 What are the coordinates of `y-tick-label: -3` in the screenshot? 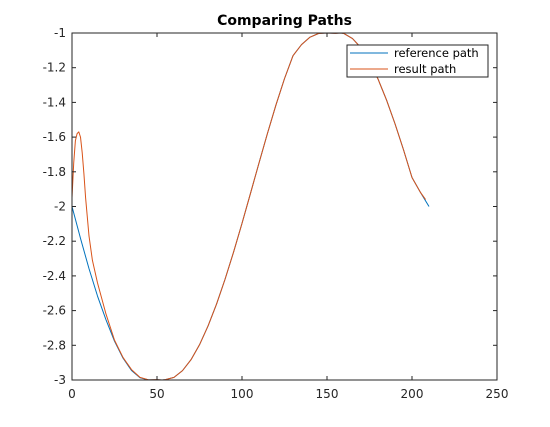 It's located at (60, 380).